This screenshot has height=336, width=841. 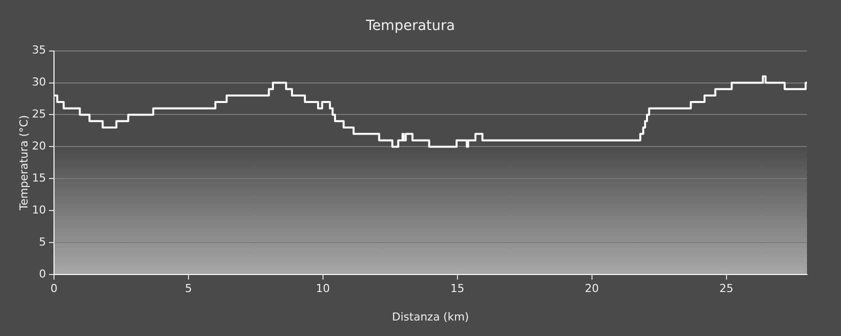 What do you see at coordinates (410, 26) in the screenshot?
I see `chart-title: Temperatura` at bounding box center [410, 26].